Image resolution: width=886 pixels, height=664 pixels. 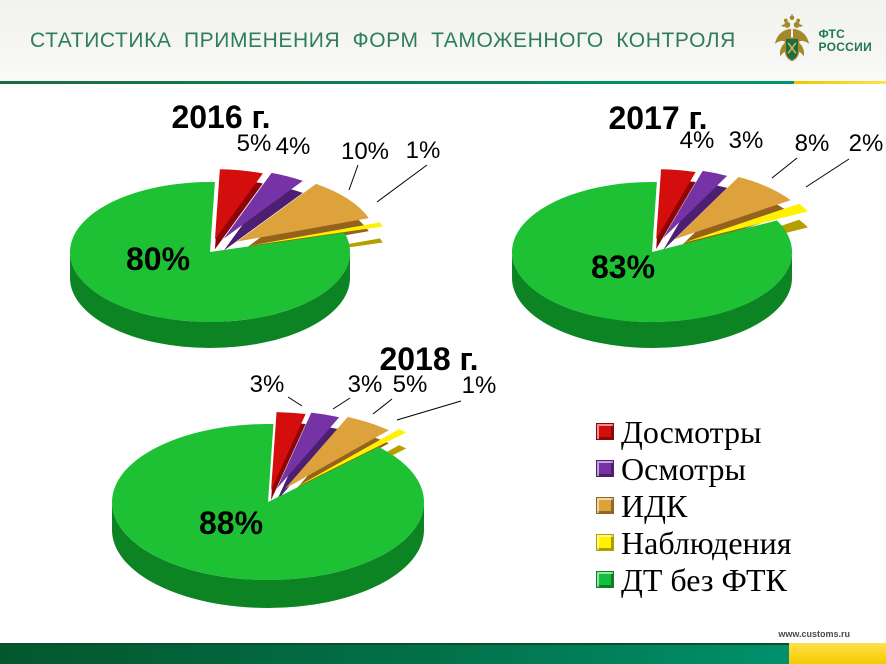 What do you see at coordinates (479, 385) in the screenshot?
I see `percent-label-2018-nablyudeniya: 1%` at bounding box center [479, 385].